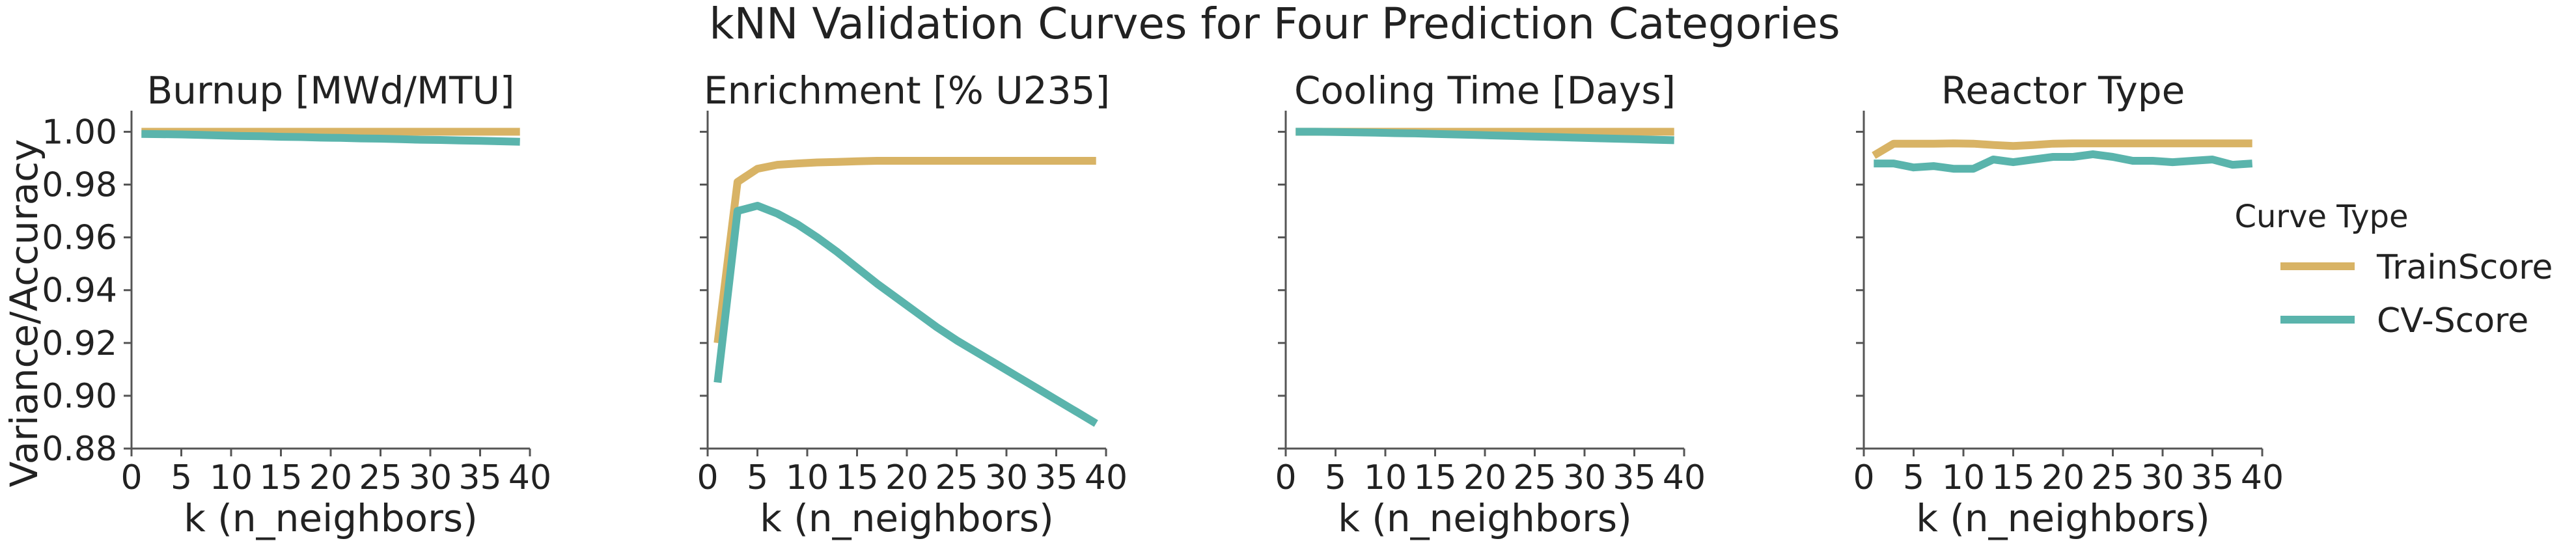 This screenshot has width=2576, height=541. I want to click on legend-label-cv-score: CV-Score, so click(2452, 320).